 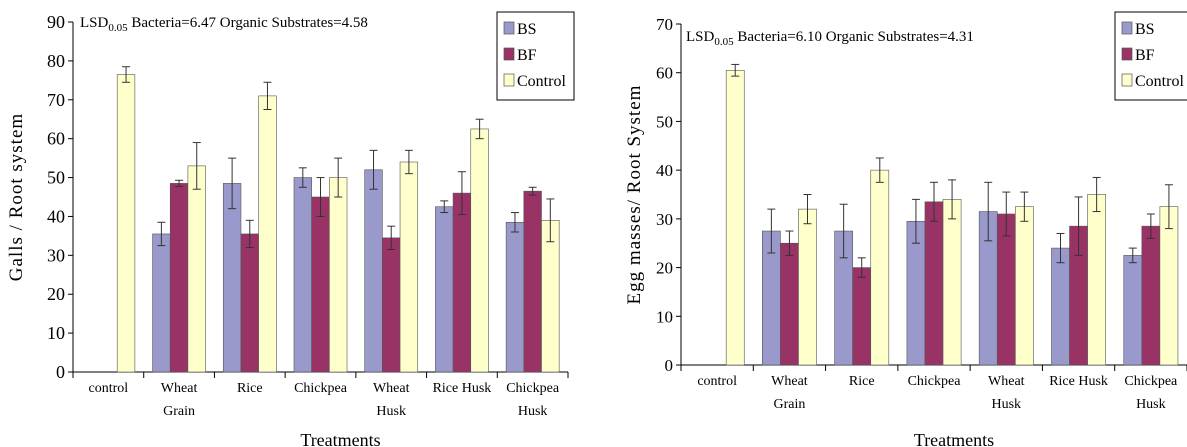 I want to click on y-tick-label: 90, so click(x=56, y=22).